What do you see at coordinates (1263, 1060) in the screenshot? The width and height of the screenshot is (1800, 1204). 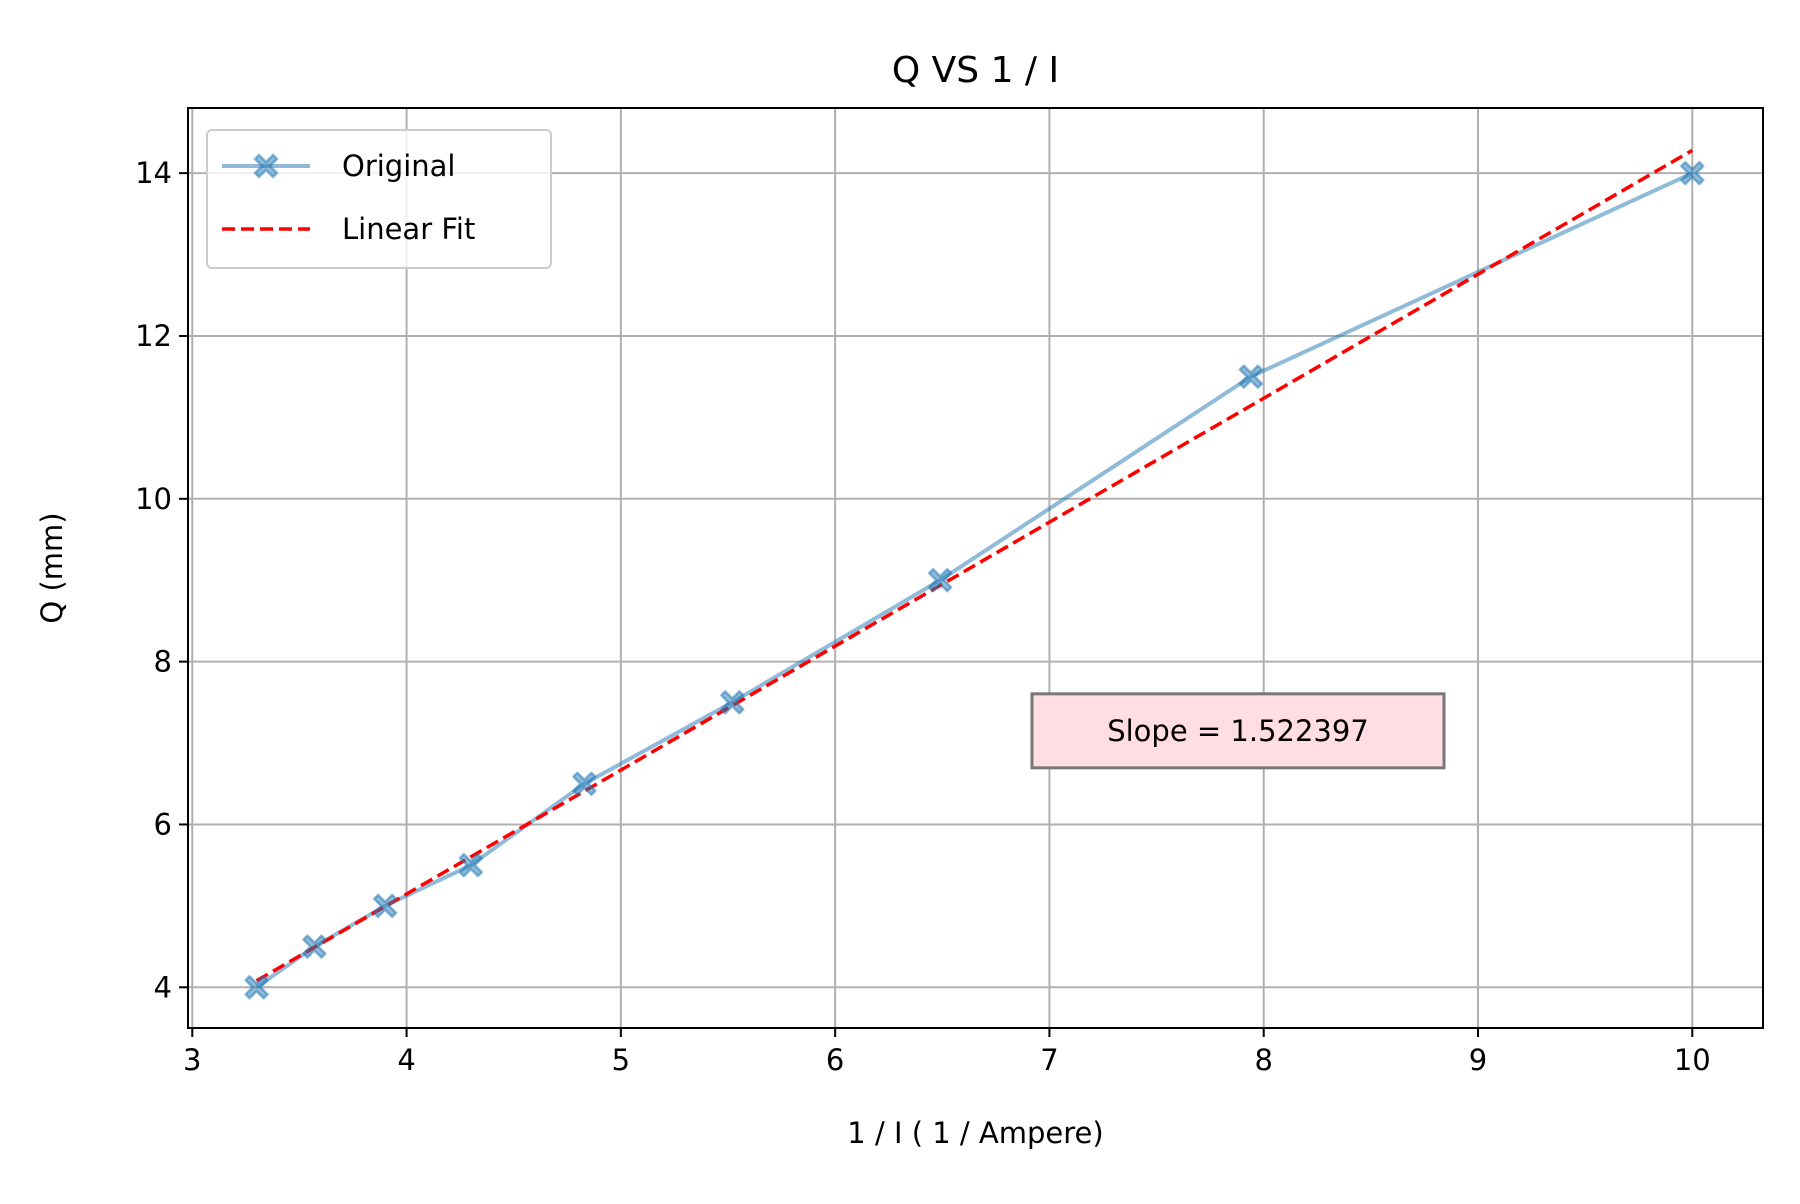 I see `x-tick-label: 8` at bounding box center [1263, 1060].